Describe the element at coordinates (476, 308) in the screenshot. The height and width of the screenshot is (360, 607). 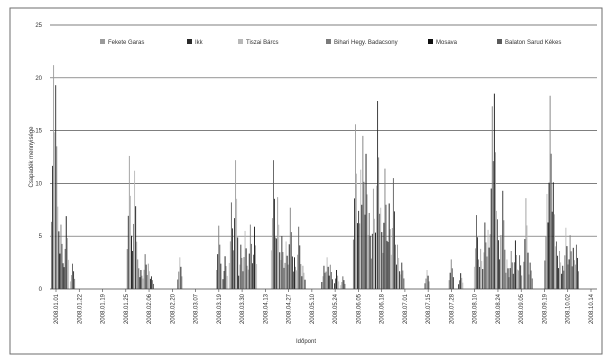
I see `x-tick-label: 2008.08.10` at that location.